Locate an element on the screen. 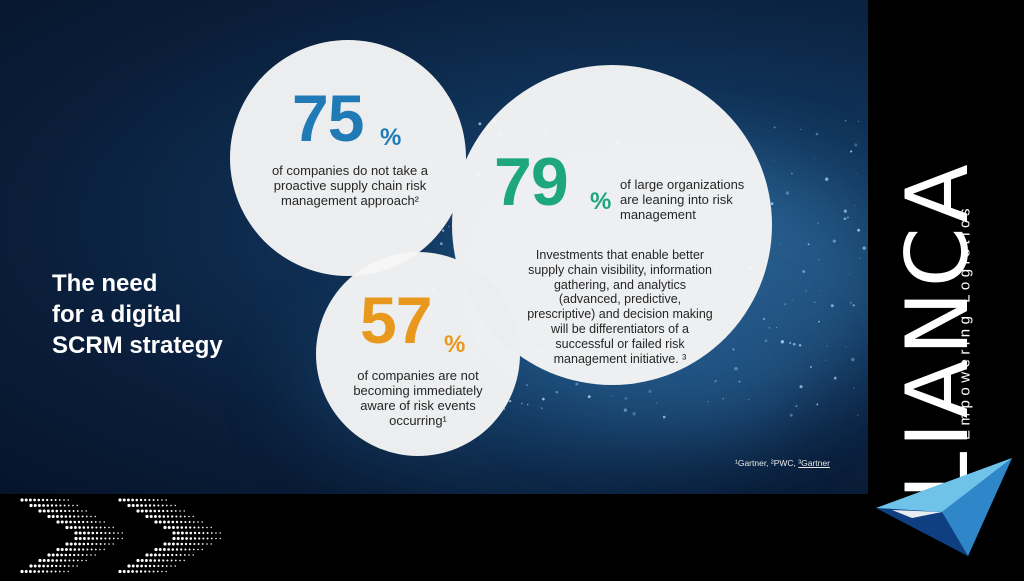  circle-overlaps is located at coordinates (486, 225).